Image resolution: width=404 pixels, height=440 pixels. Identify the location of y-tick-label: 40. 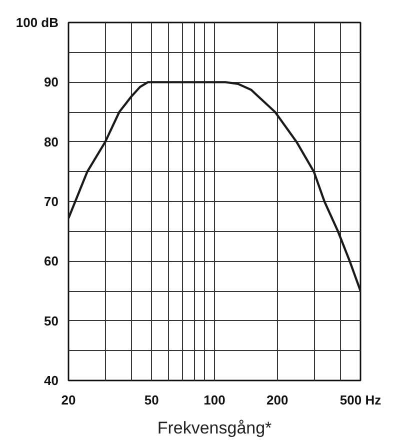
(51, 380).